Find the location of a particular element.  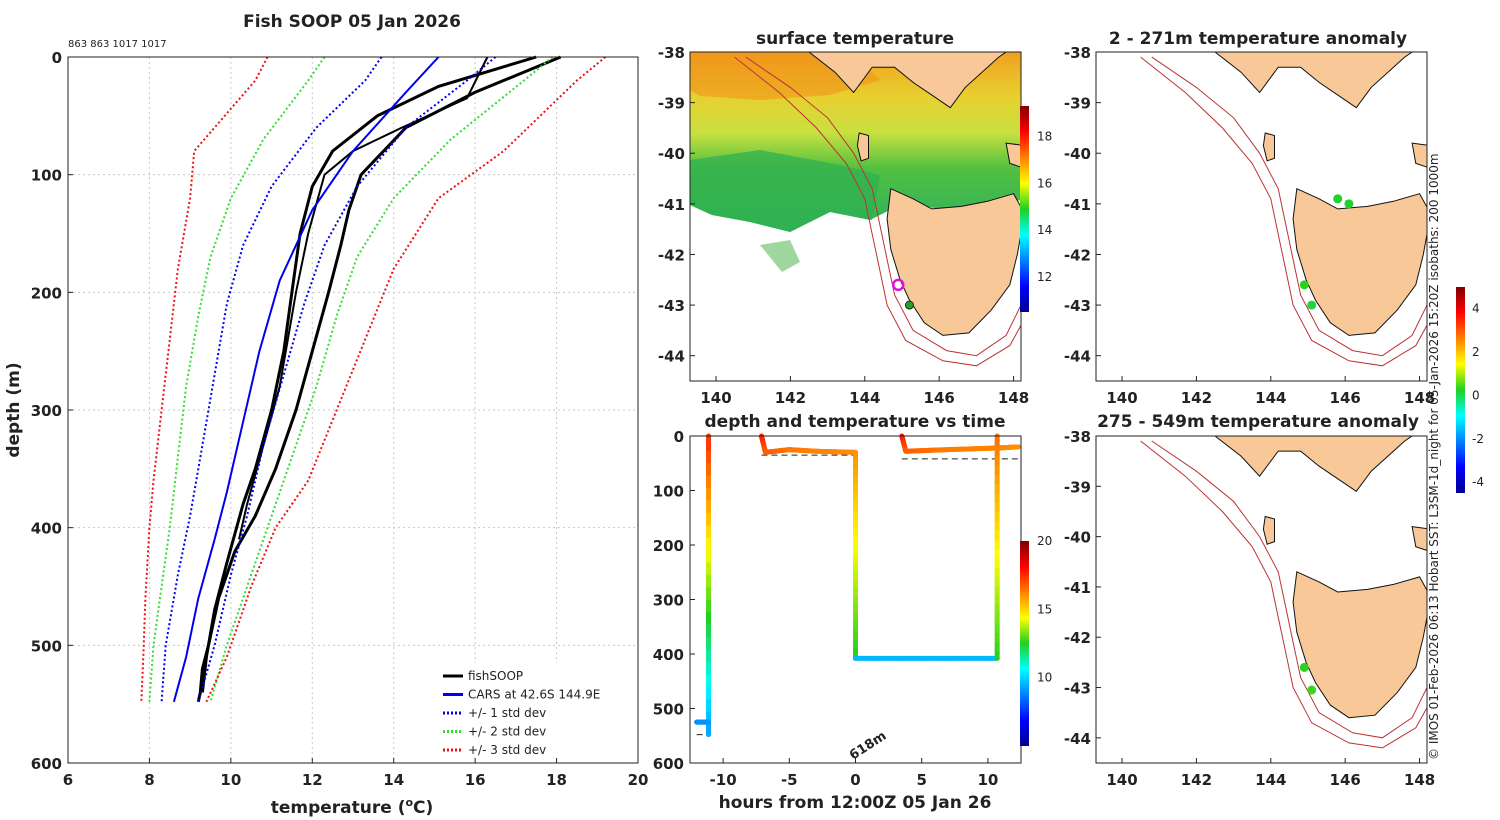

a2-y-tick: -43 is located at coordinates (1077, 689).